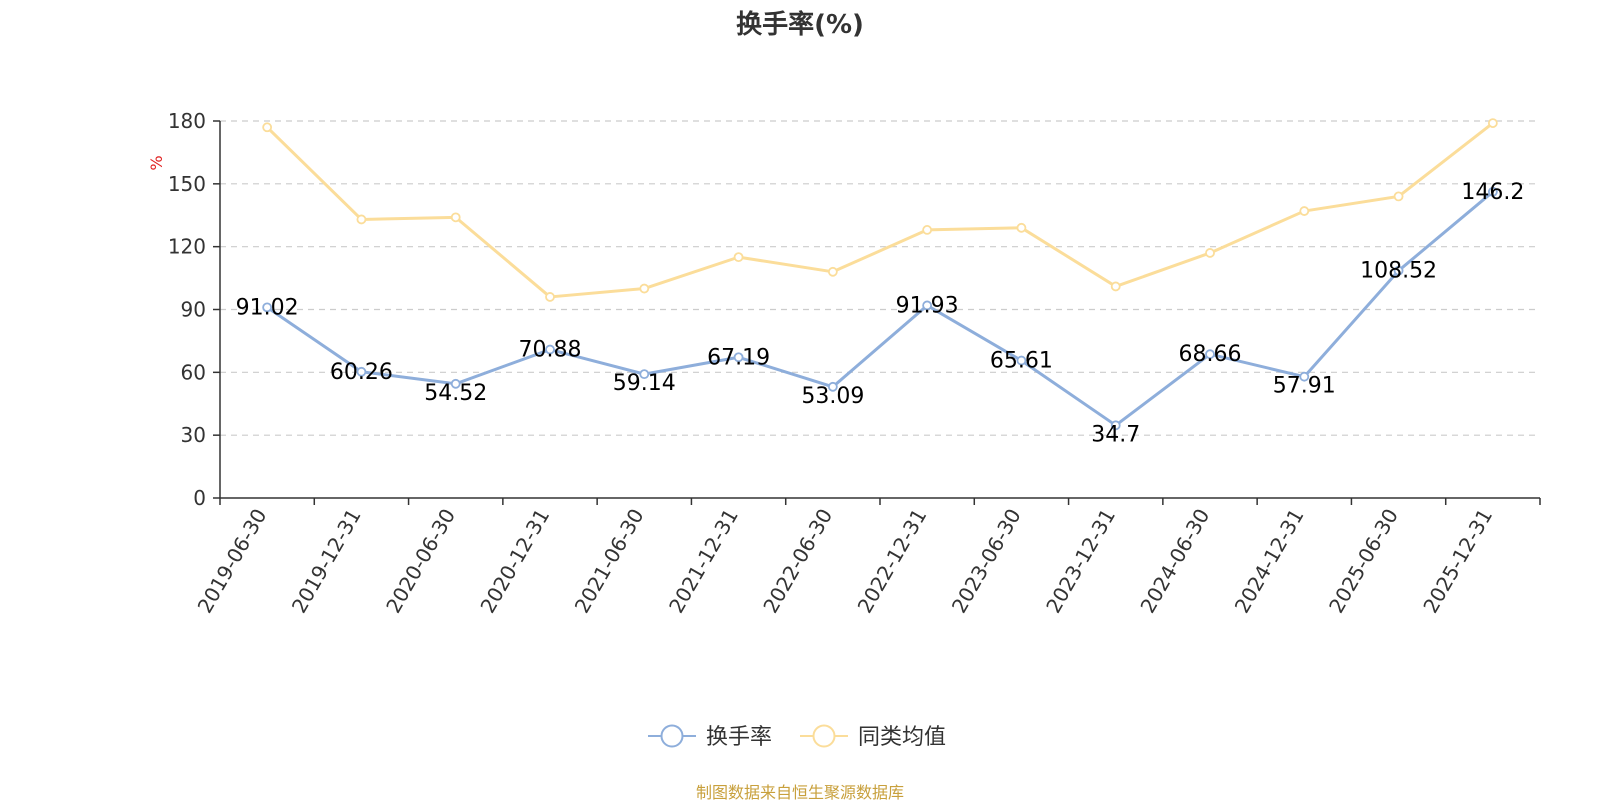 The image size is (1600, 803). I want to click on legend-item-peer-average: 同类均值, so click(873, 737).